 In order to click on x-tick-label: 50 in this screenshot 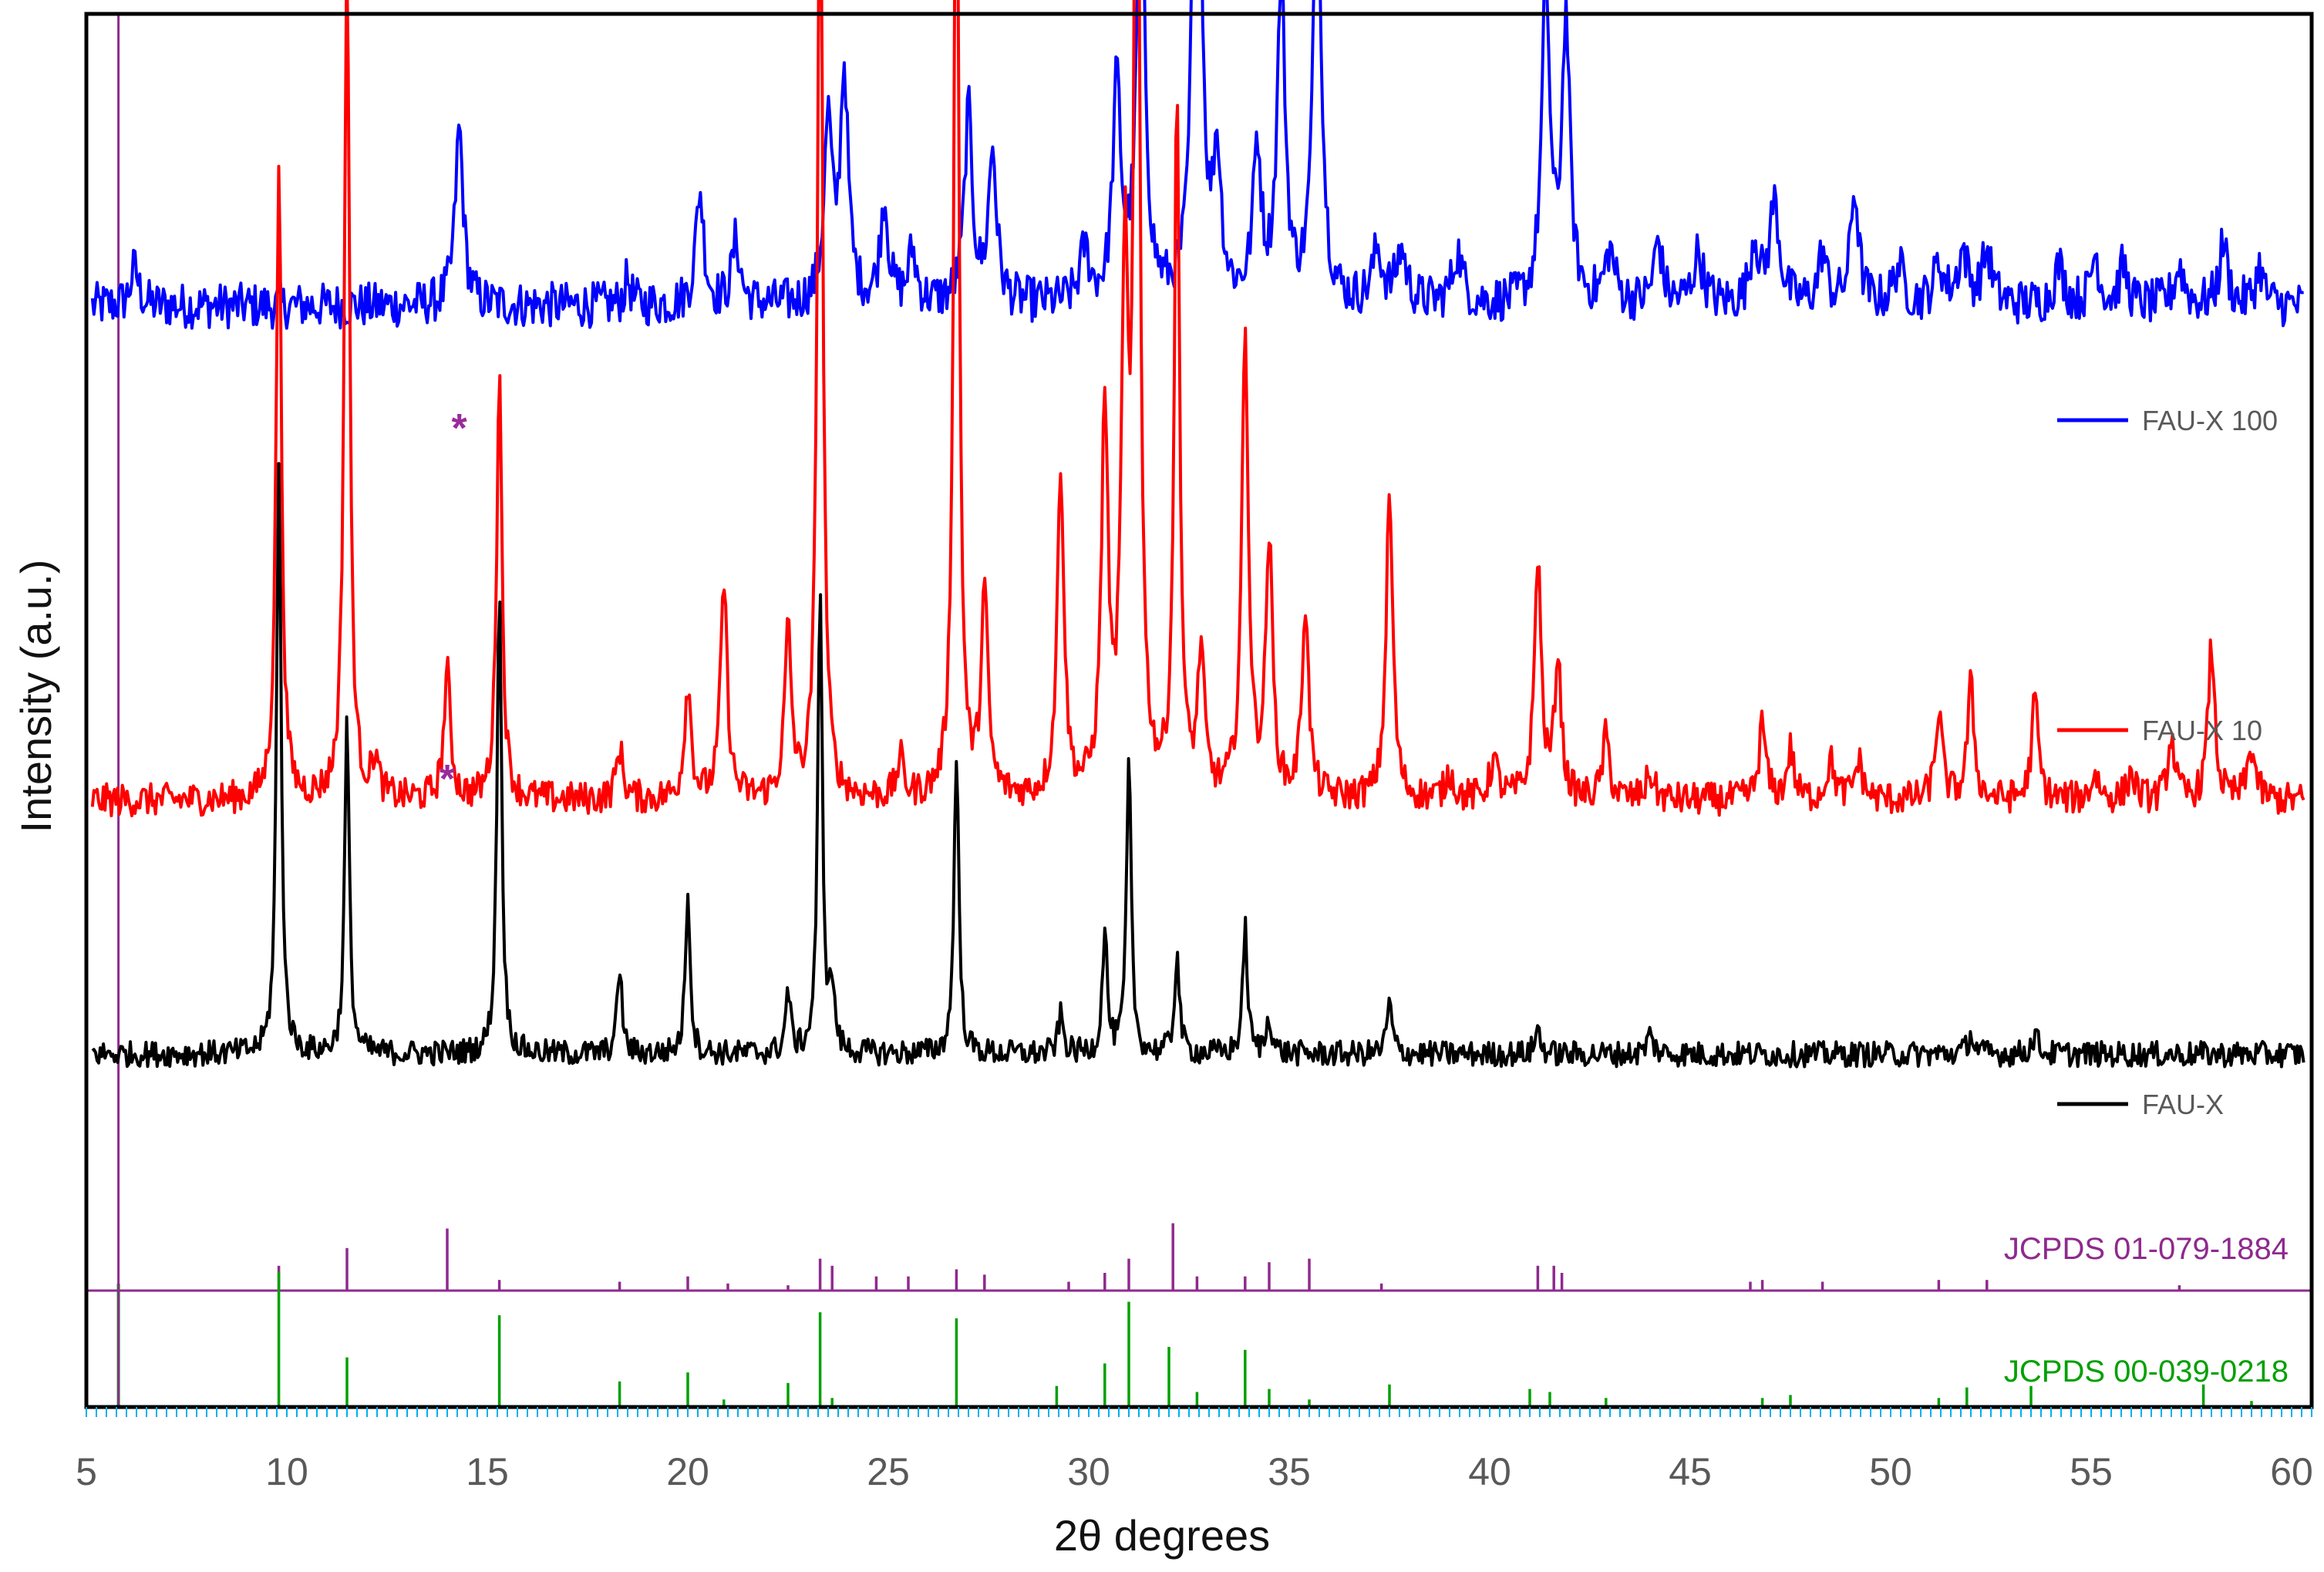, I will do `click(1890, 1471)`.